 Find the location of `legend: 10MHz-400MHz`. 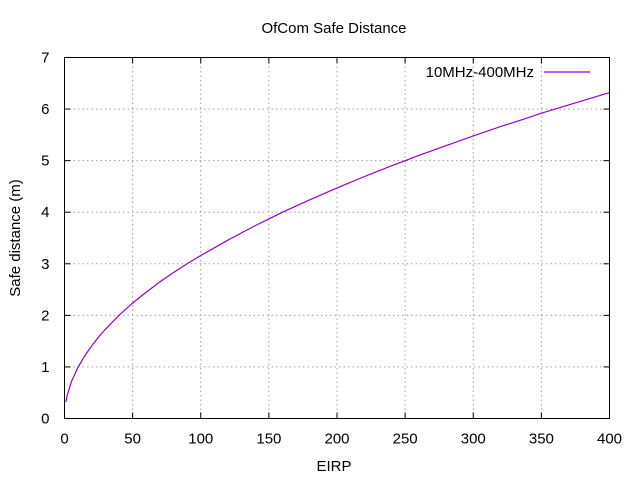

legend: 10MHz-400MHz is located at coordinates (508, 72).